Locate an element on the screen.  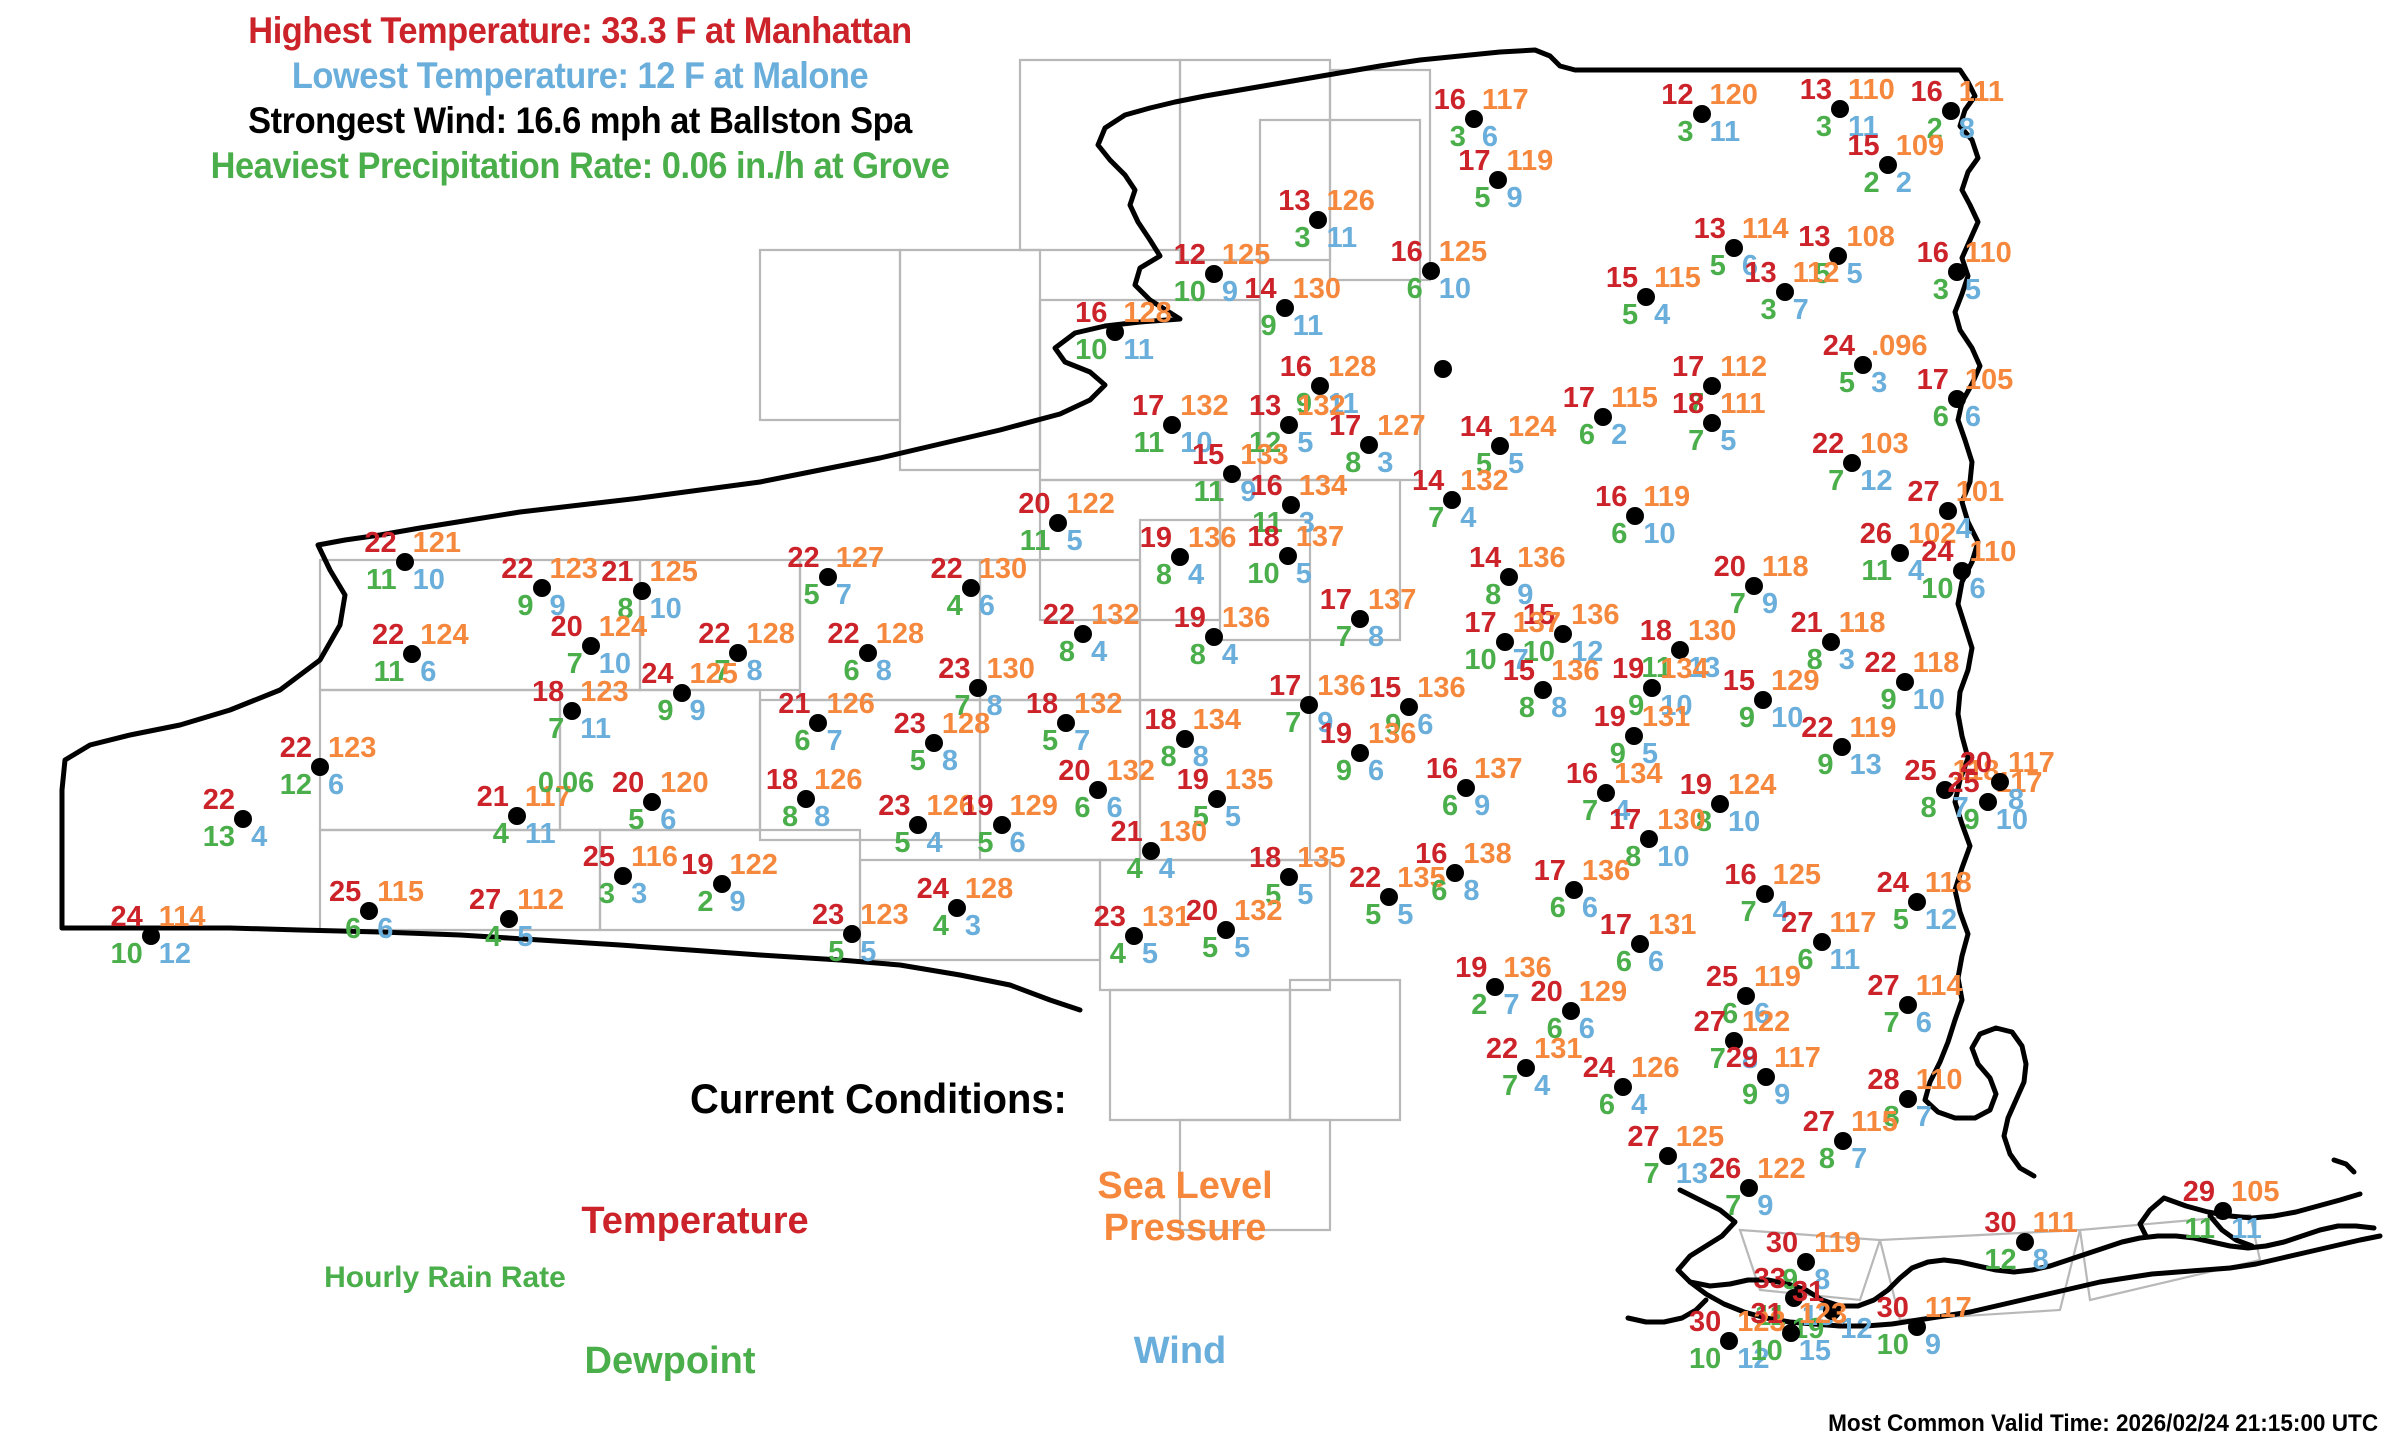
station-wind: 8 is located at coordinates (2040, 1260).